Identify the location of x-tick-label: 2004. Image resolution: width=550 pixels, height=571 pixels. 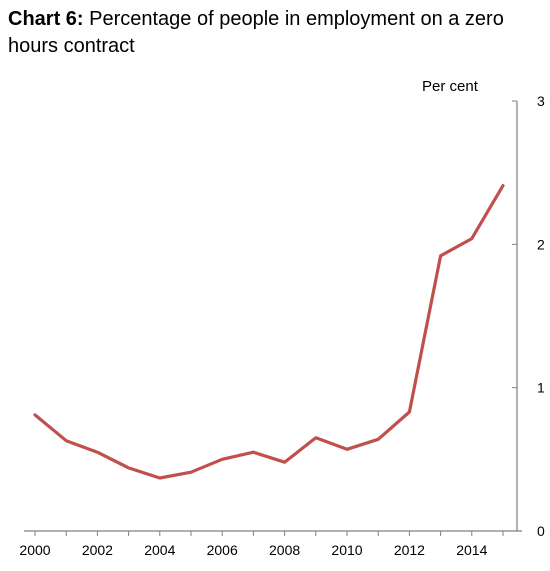
(159, 550).